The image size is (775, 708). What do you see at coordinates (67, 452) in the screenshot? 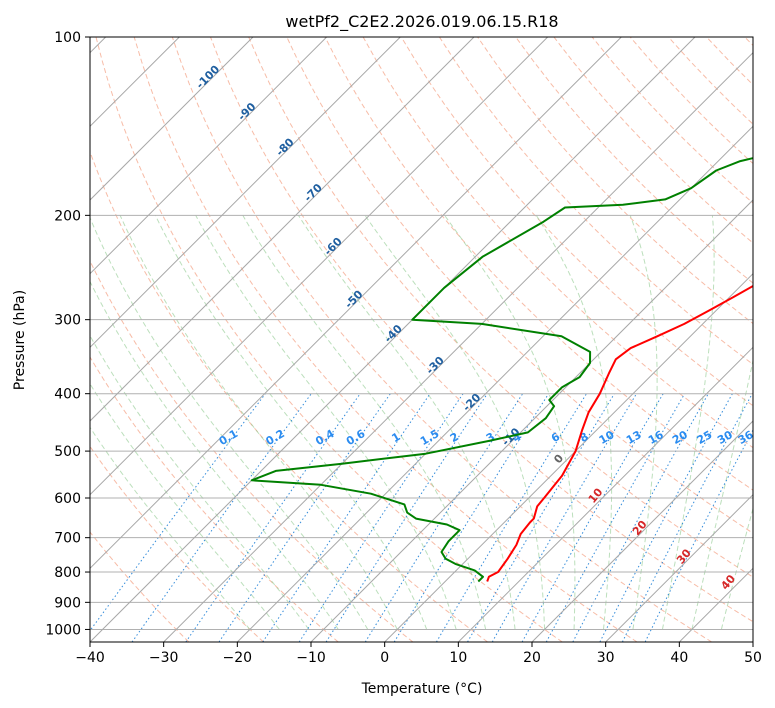
I see `y-tick-label: 500` at bounding box center [67, 452].